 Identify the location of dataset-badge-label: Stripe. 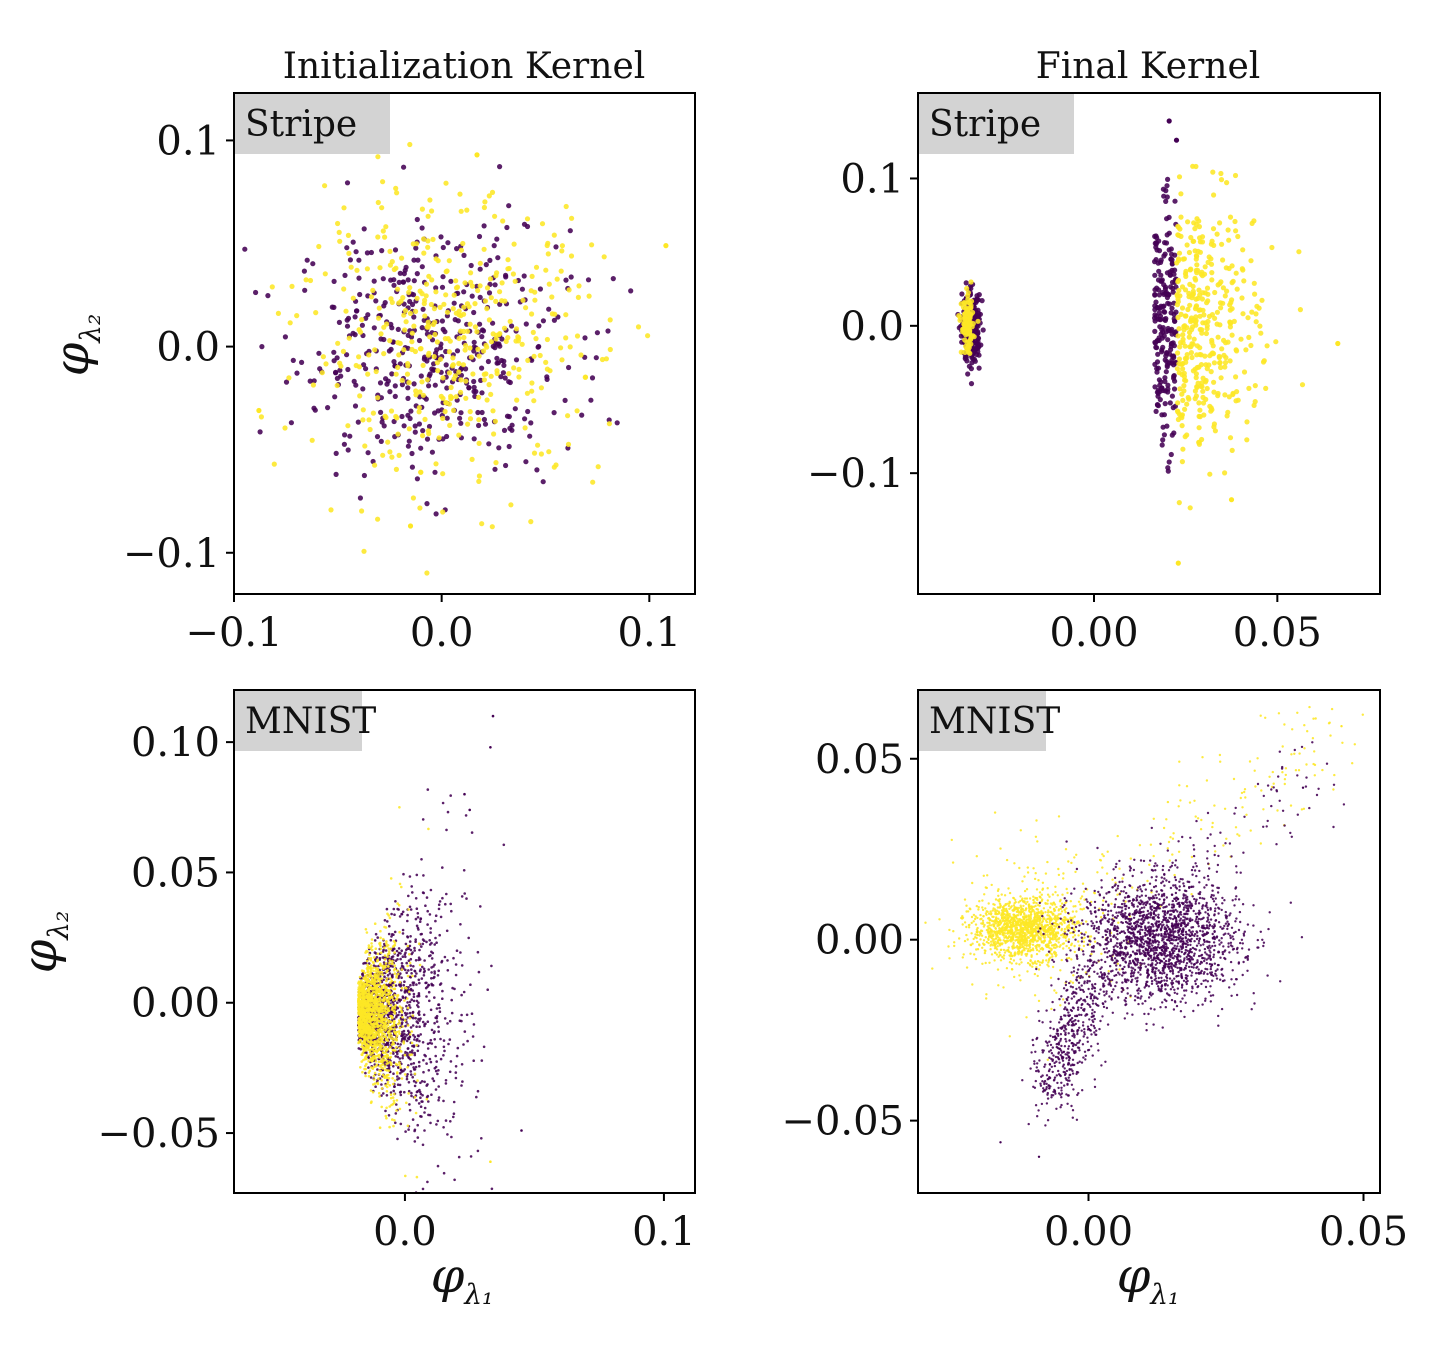
(985, 124).